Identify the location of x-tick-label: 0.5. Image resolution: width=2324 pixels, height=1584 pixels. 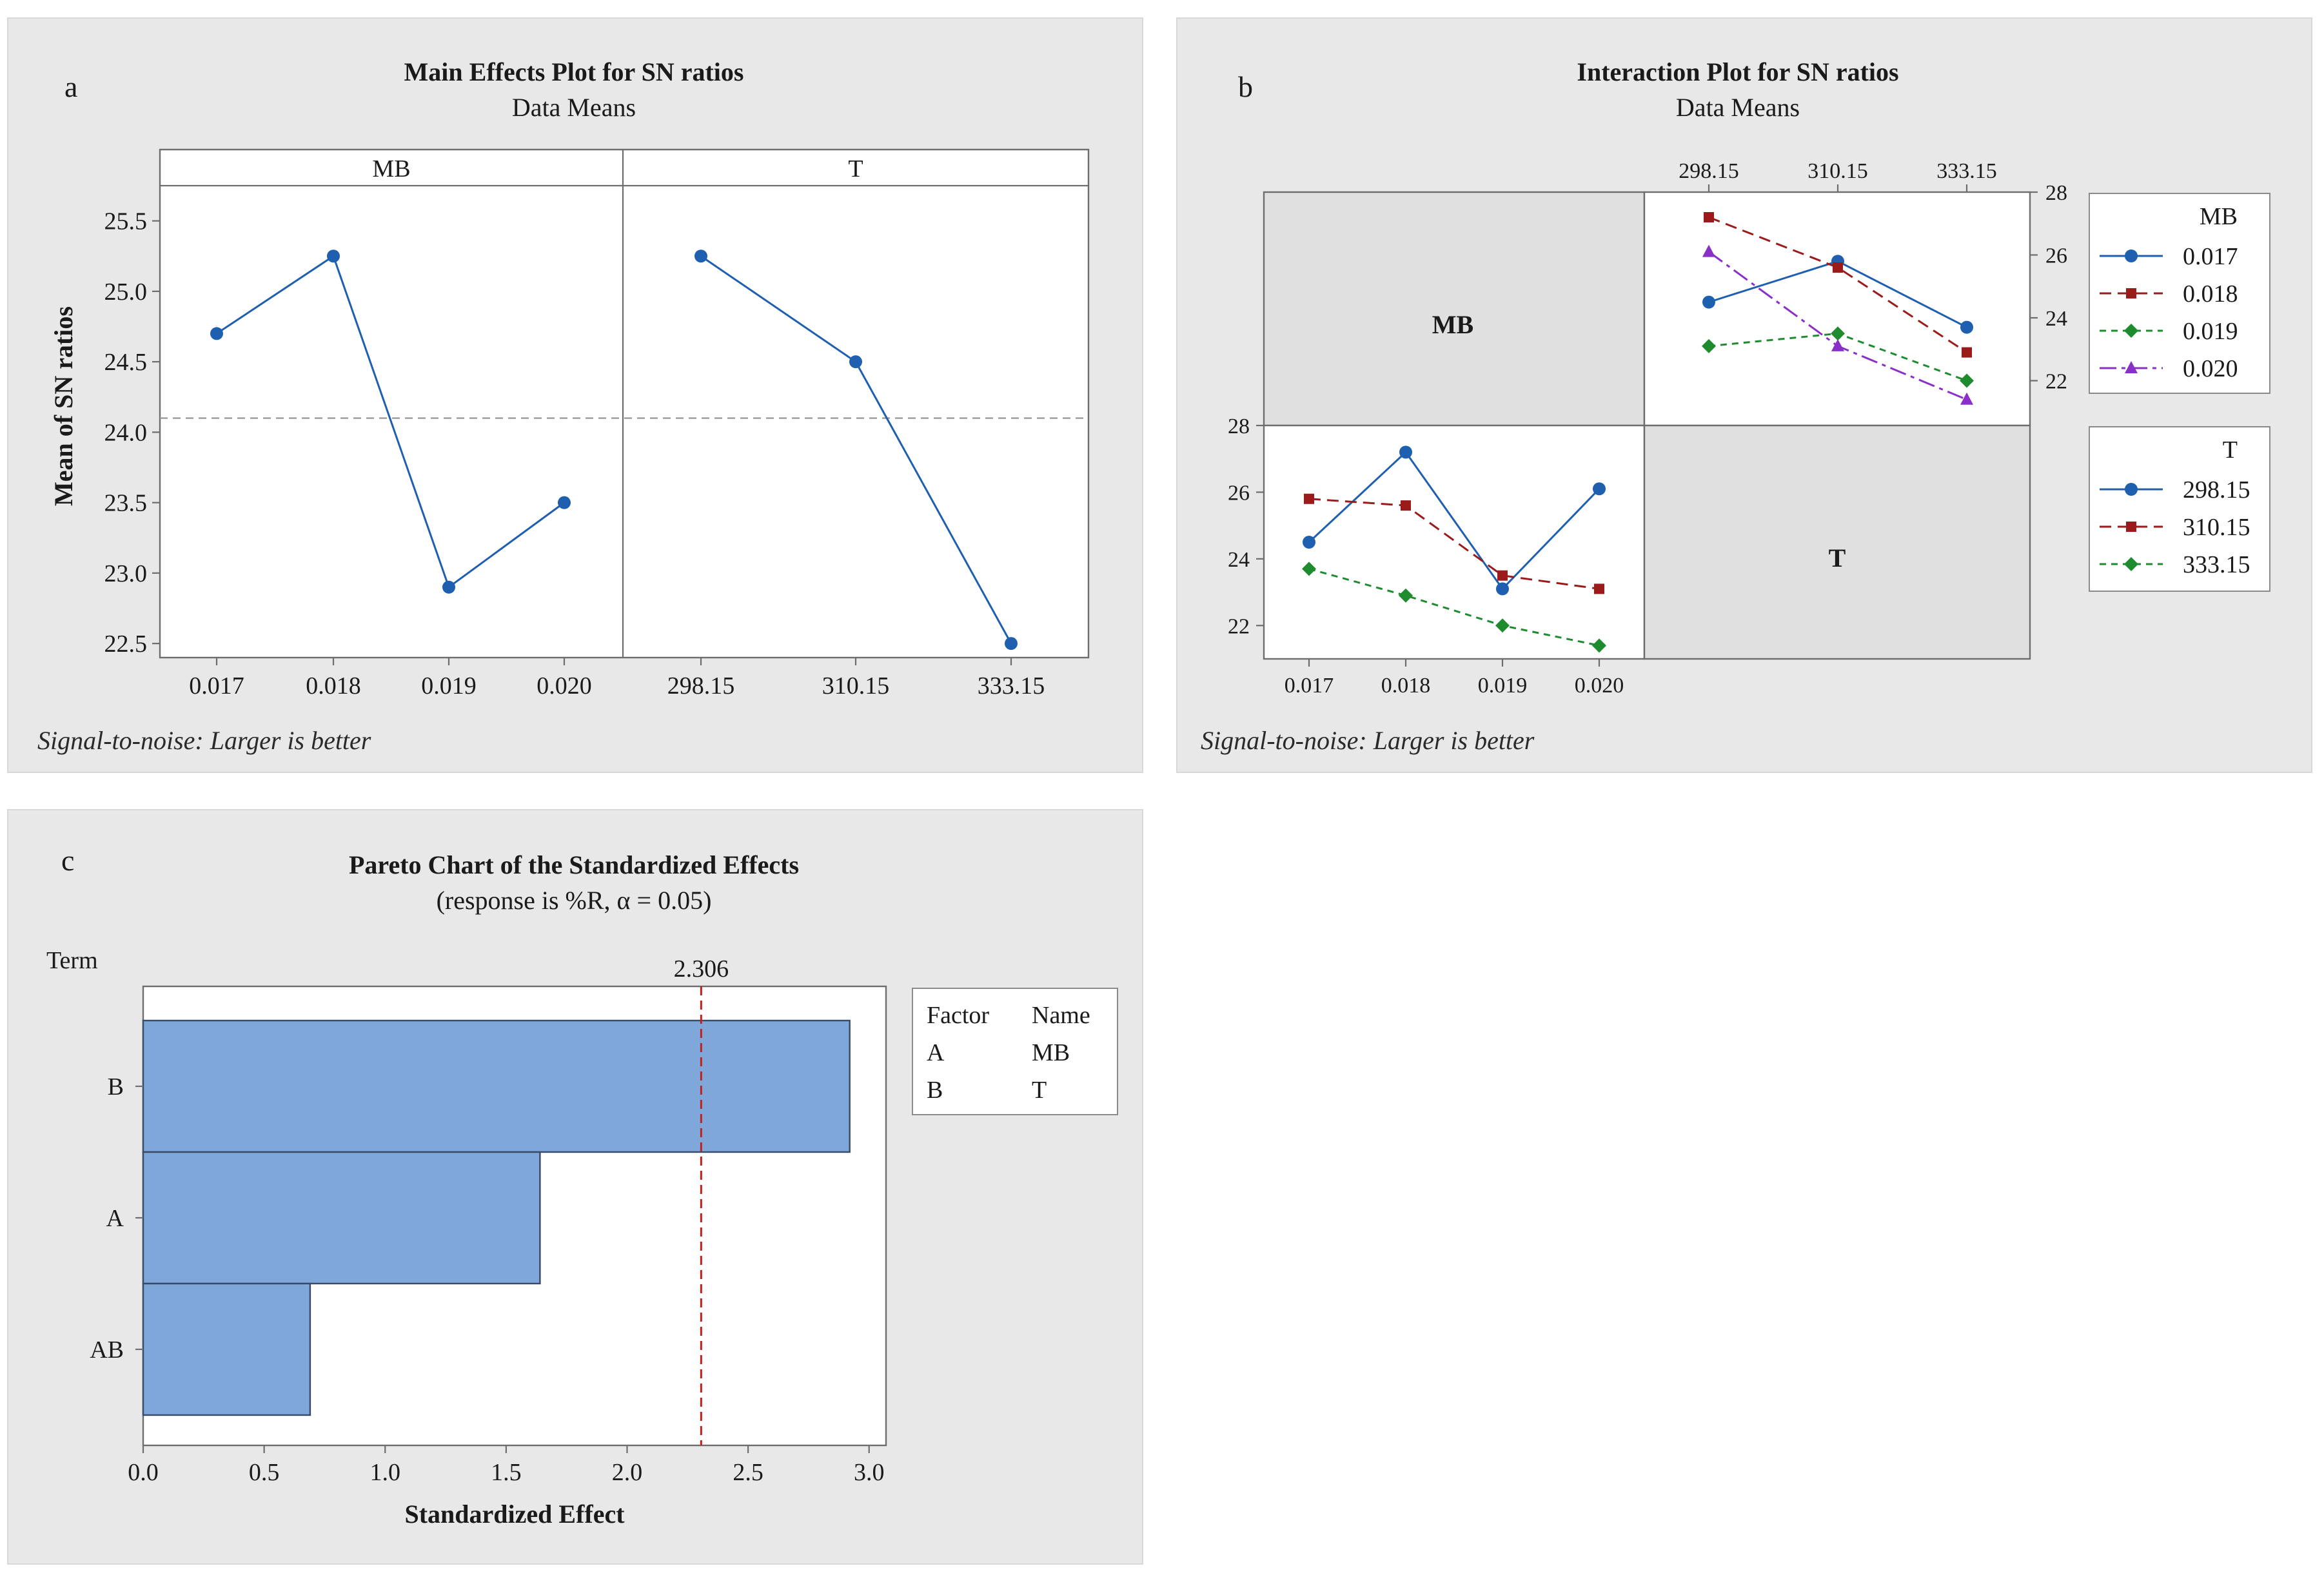
(264, 1473).